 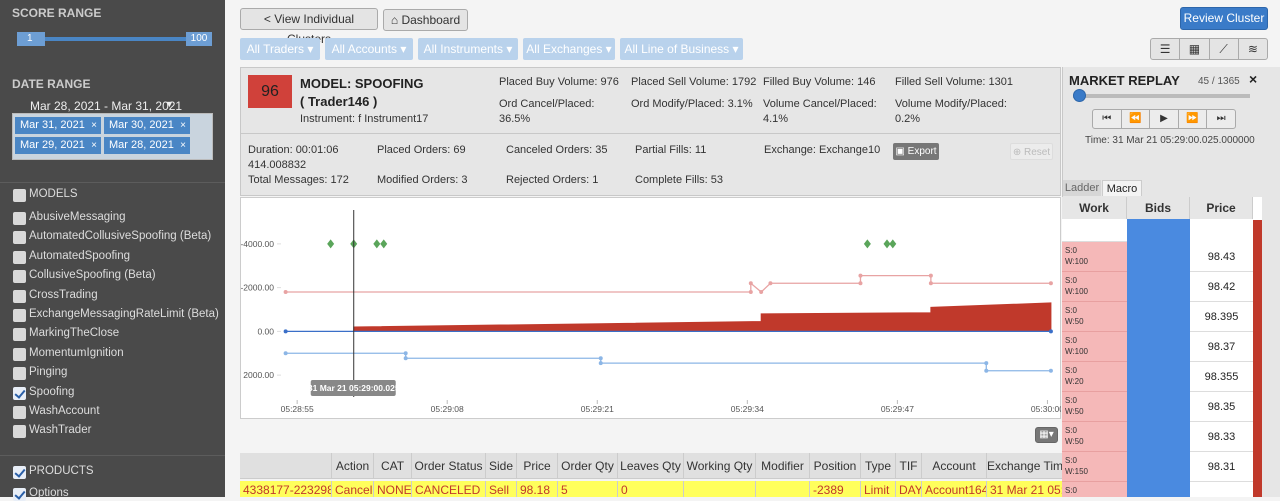 What do you see at coordinates (651, 466) in the screenshot?
I see `column-header: Leaves Qty` at bounding box center [651, 466].